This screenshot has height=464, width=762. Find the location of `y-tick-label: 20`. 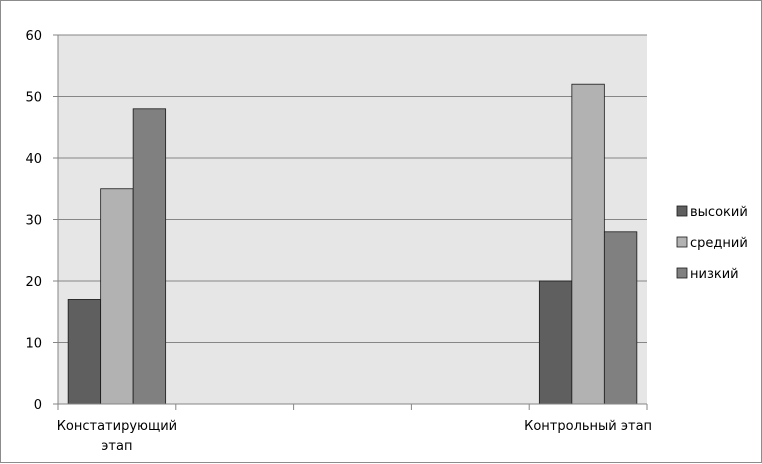

y-tick-label: 20 is located at coordinates (33, 282).